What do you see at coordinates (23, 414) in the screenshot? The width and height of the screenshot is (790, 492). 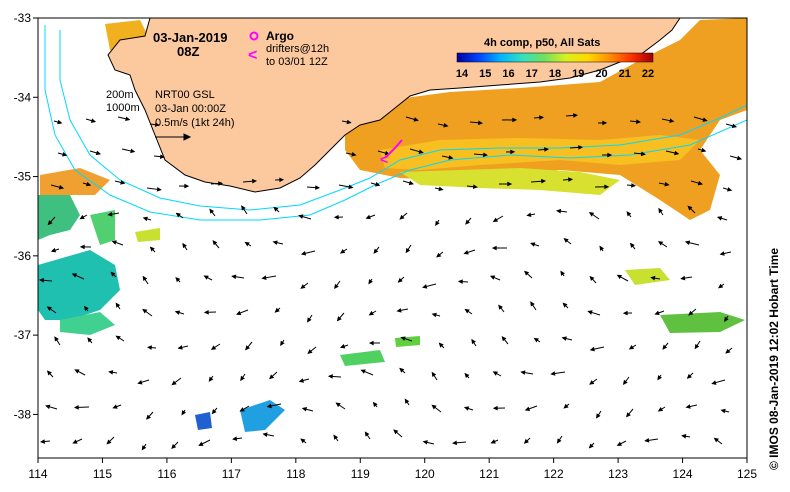 I see `lat-tick-label: -38` at bounding box center [23, 414].